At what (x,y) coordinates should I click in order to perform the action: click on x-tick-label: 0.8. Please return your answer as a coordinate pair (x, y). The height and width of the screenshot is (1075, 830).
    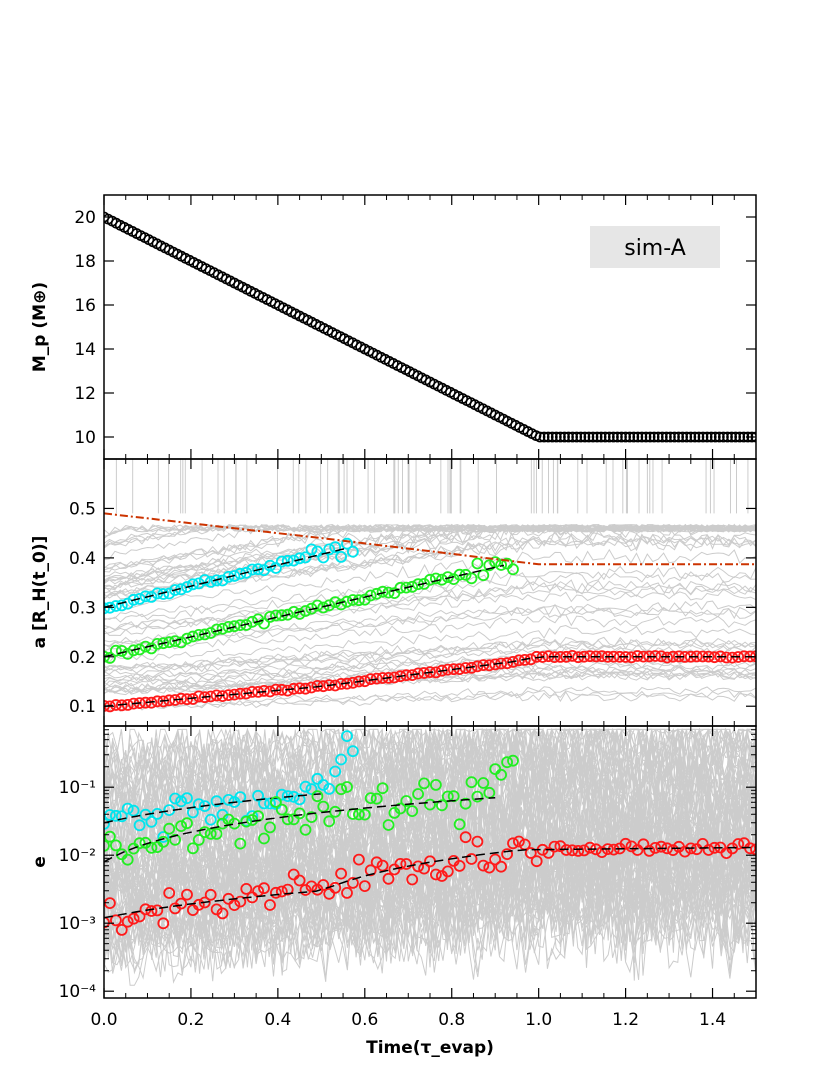
    Looking at the image, I should click on (451, 1020).